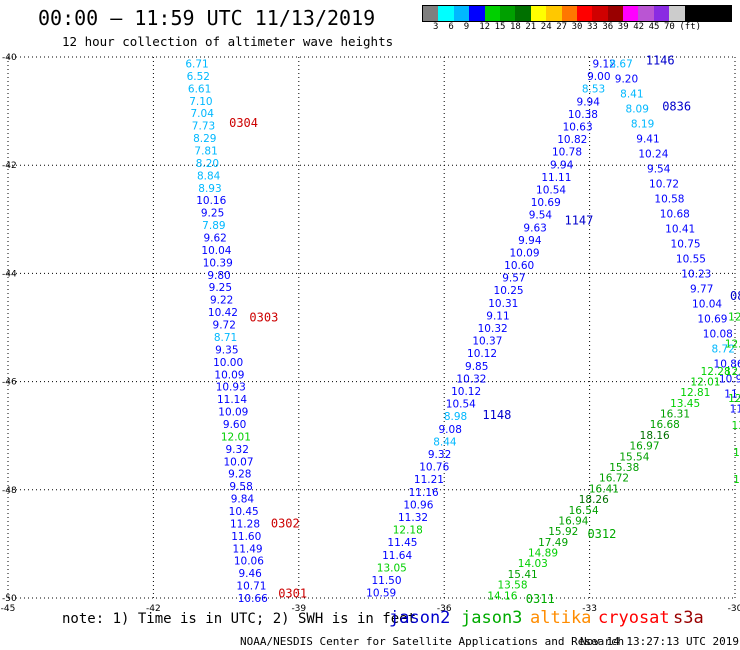  I want to click on swh-value: 10.24, so click(653, 155).